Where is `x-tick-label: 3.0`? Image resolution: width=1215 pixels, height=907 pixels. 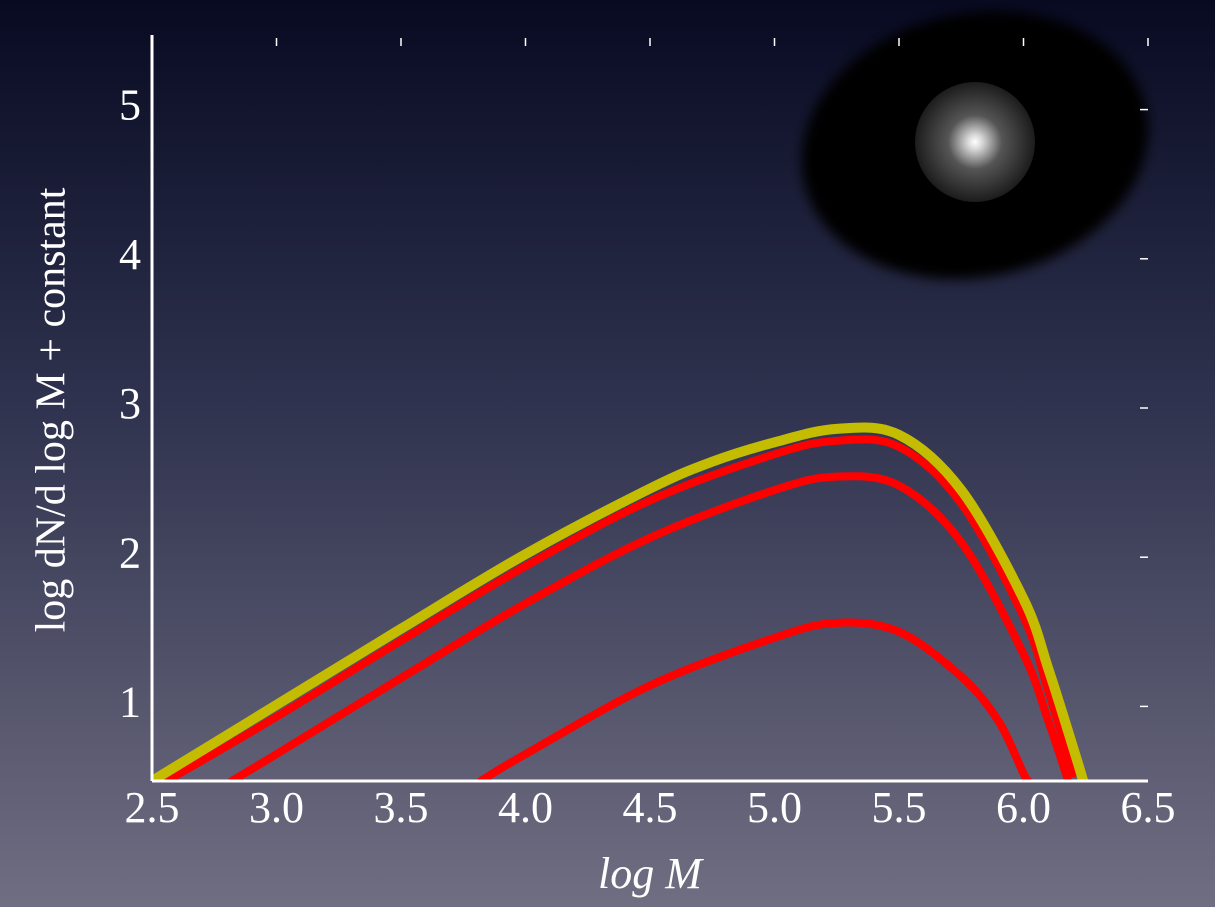 x-tick-label: 3.0 is located at coordinates (276, 807).